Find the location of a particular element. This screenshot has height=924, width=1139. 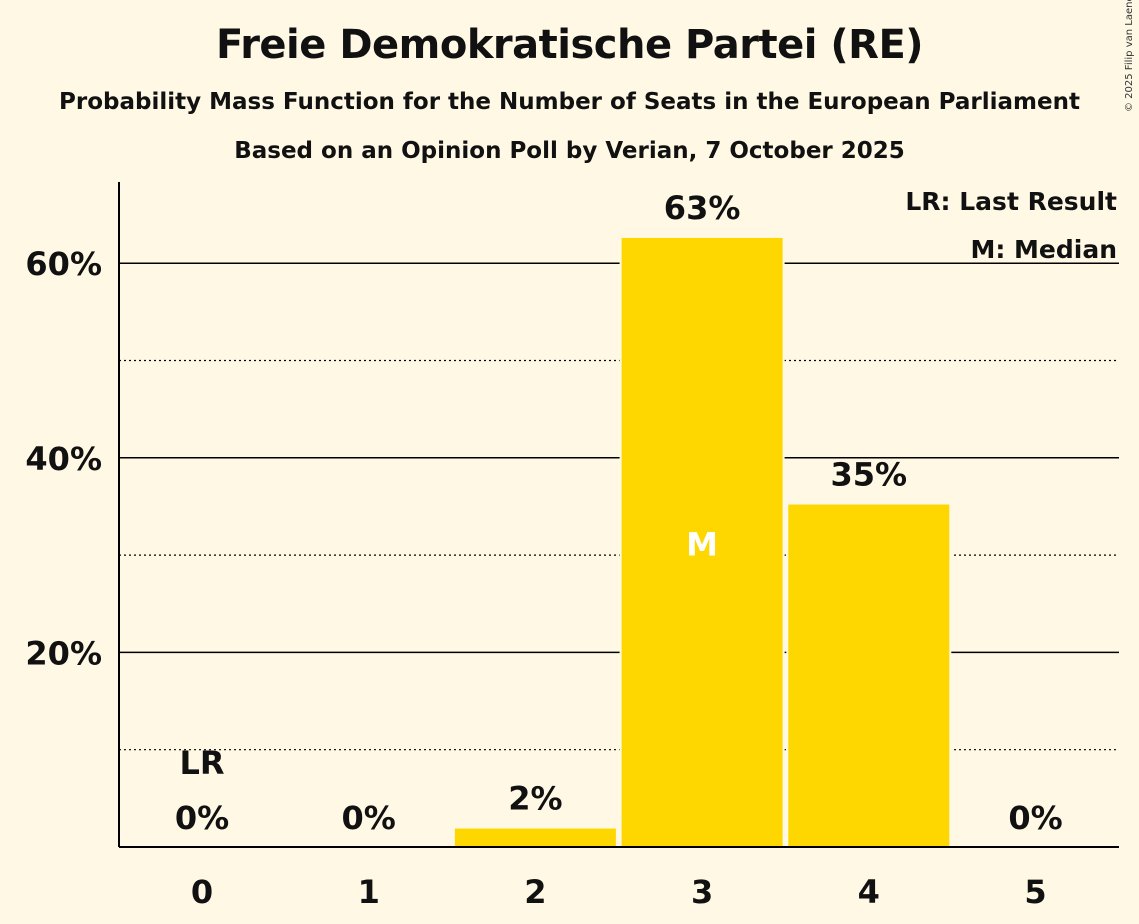

x-tick-label: 5 is located at coordinates (1035, 892).